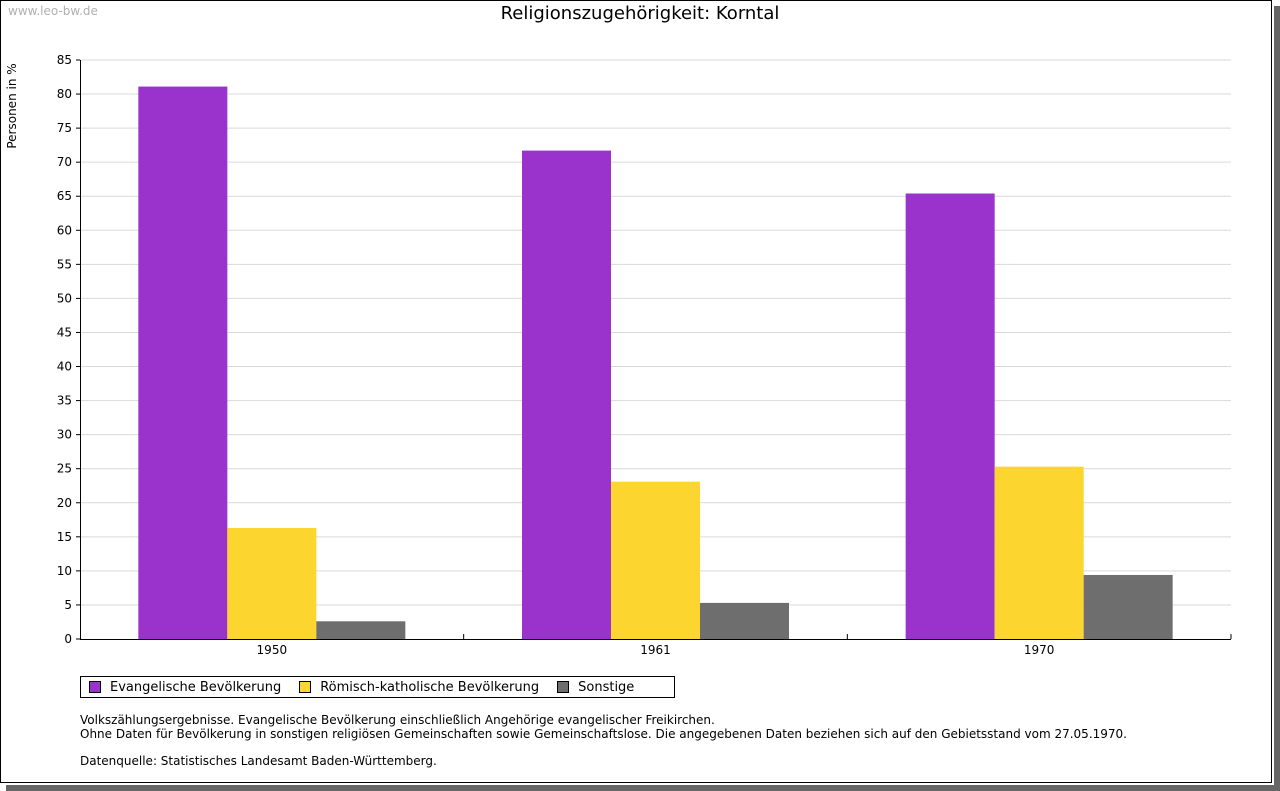  I want to click on watermark: www.leo-bw.de, so click(53, 11).